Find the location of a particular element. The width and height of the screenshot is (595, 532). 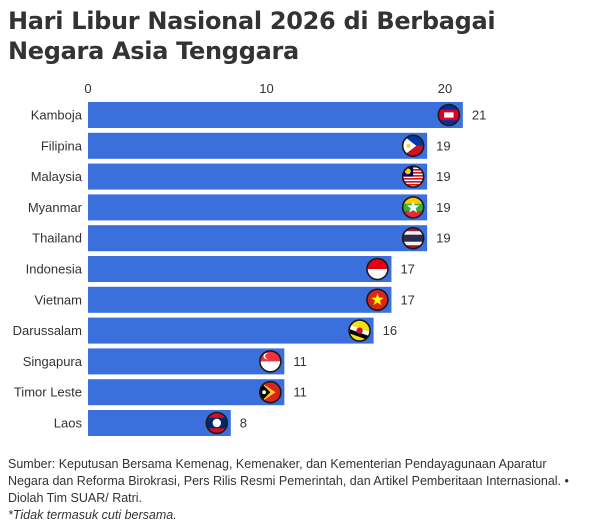

vietnam-flag-icon is located at coordinates (377, 300).